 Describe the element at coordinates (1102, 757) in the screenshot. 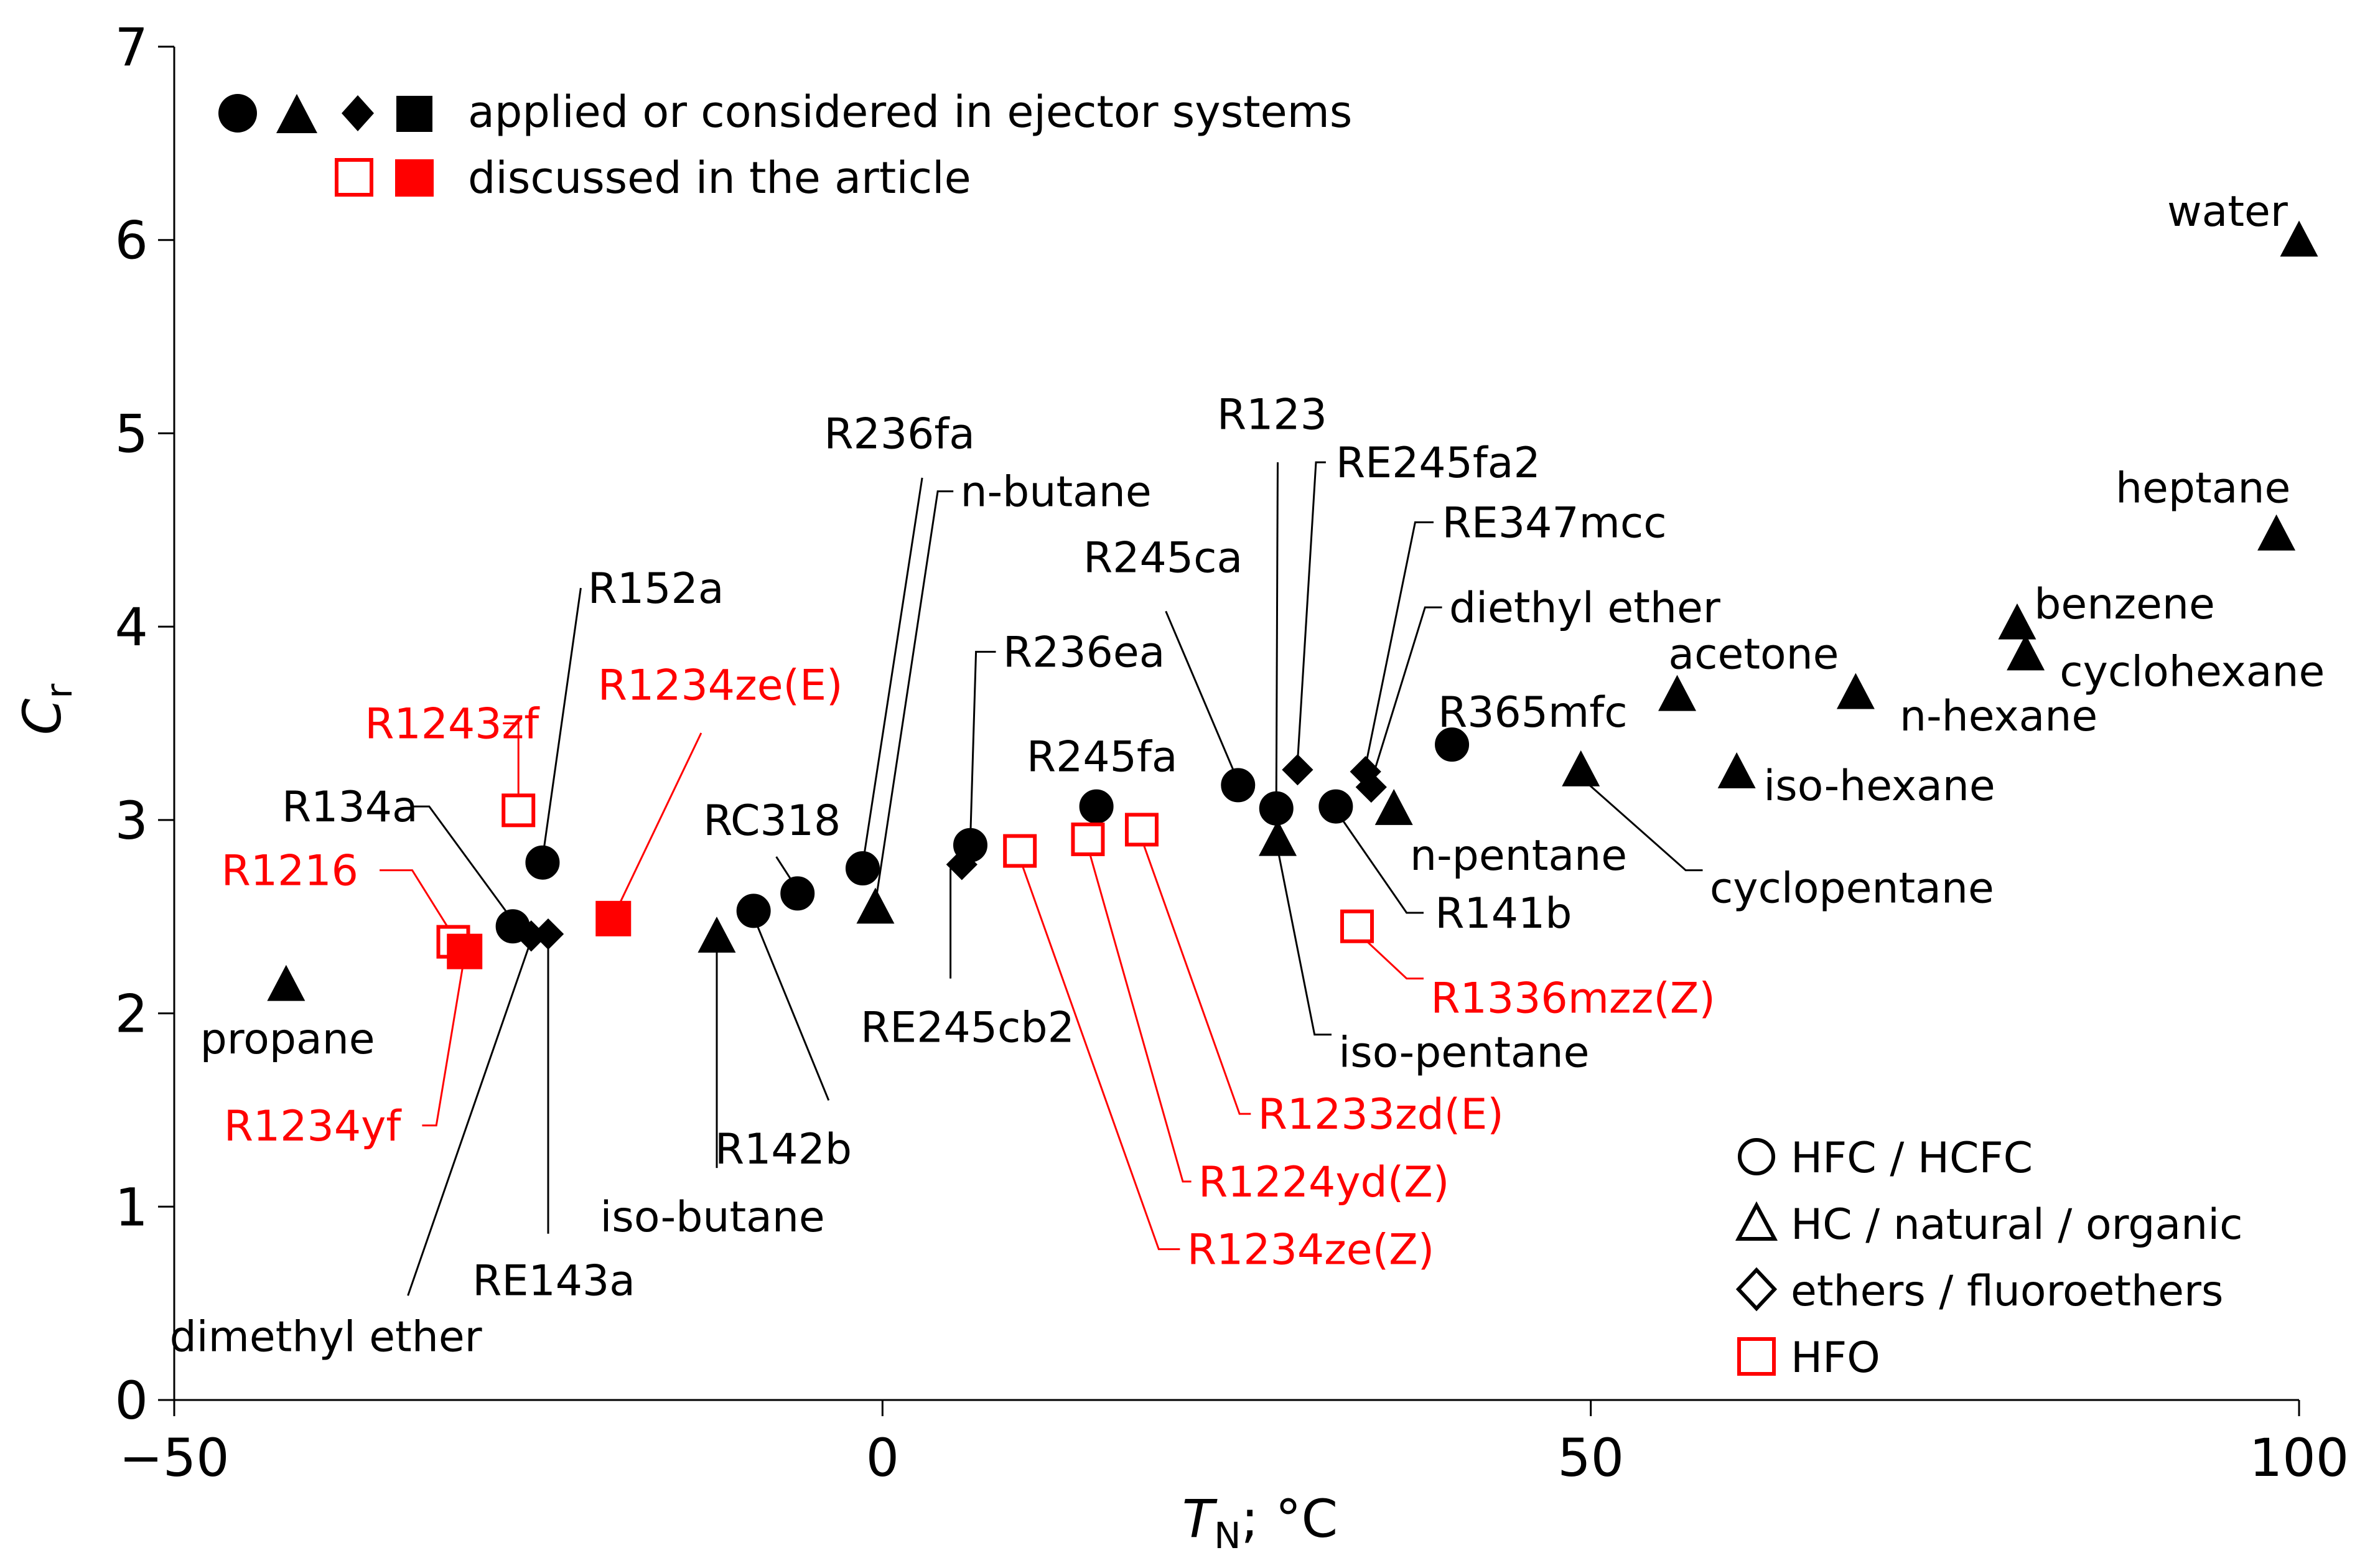

I see `label-r245fa: R245fa` at that location.